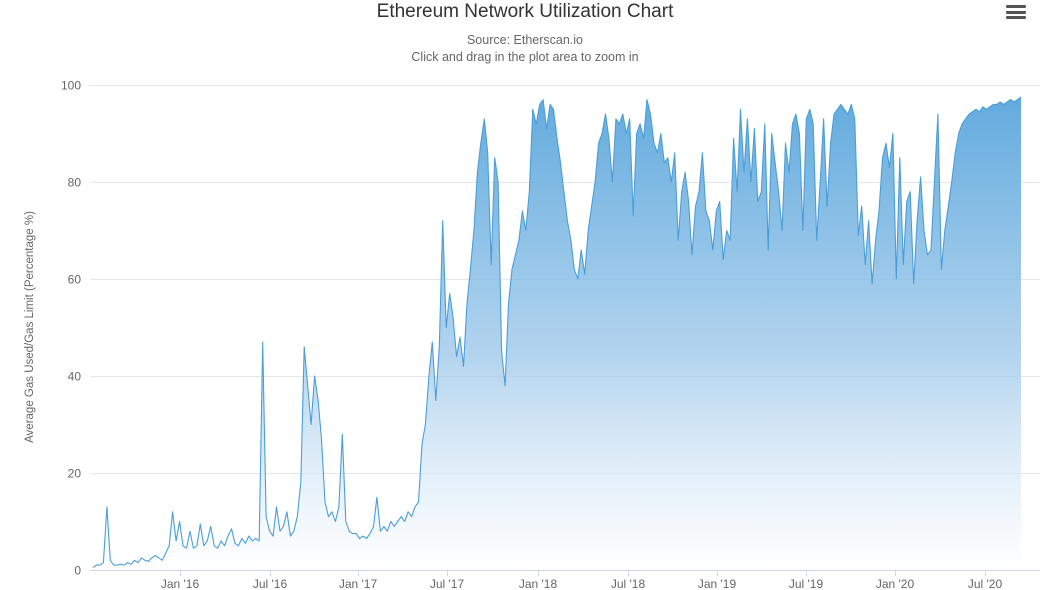 The width and height of the screenshot is (1050, 590). What do you see at coordinates (717, 583) in the screenshot?
I see `x-axis-tick-label: Jan '19` at bounding box center [717, 583].